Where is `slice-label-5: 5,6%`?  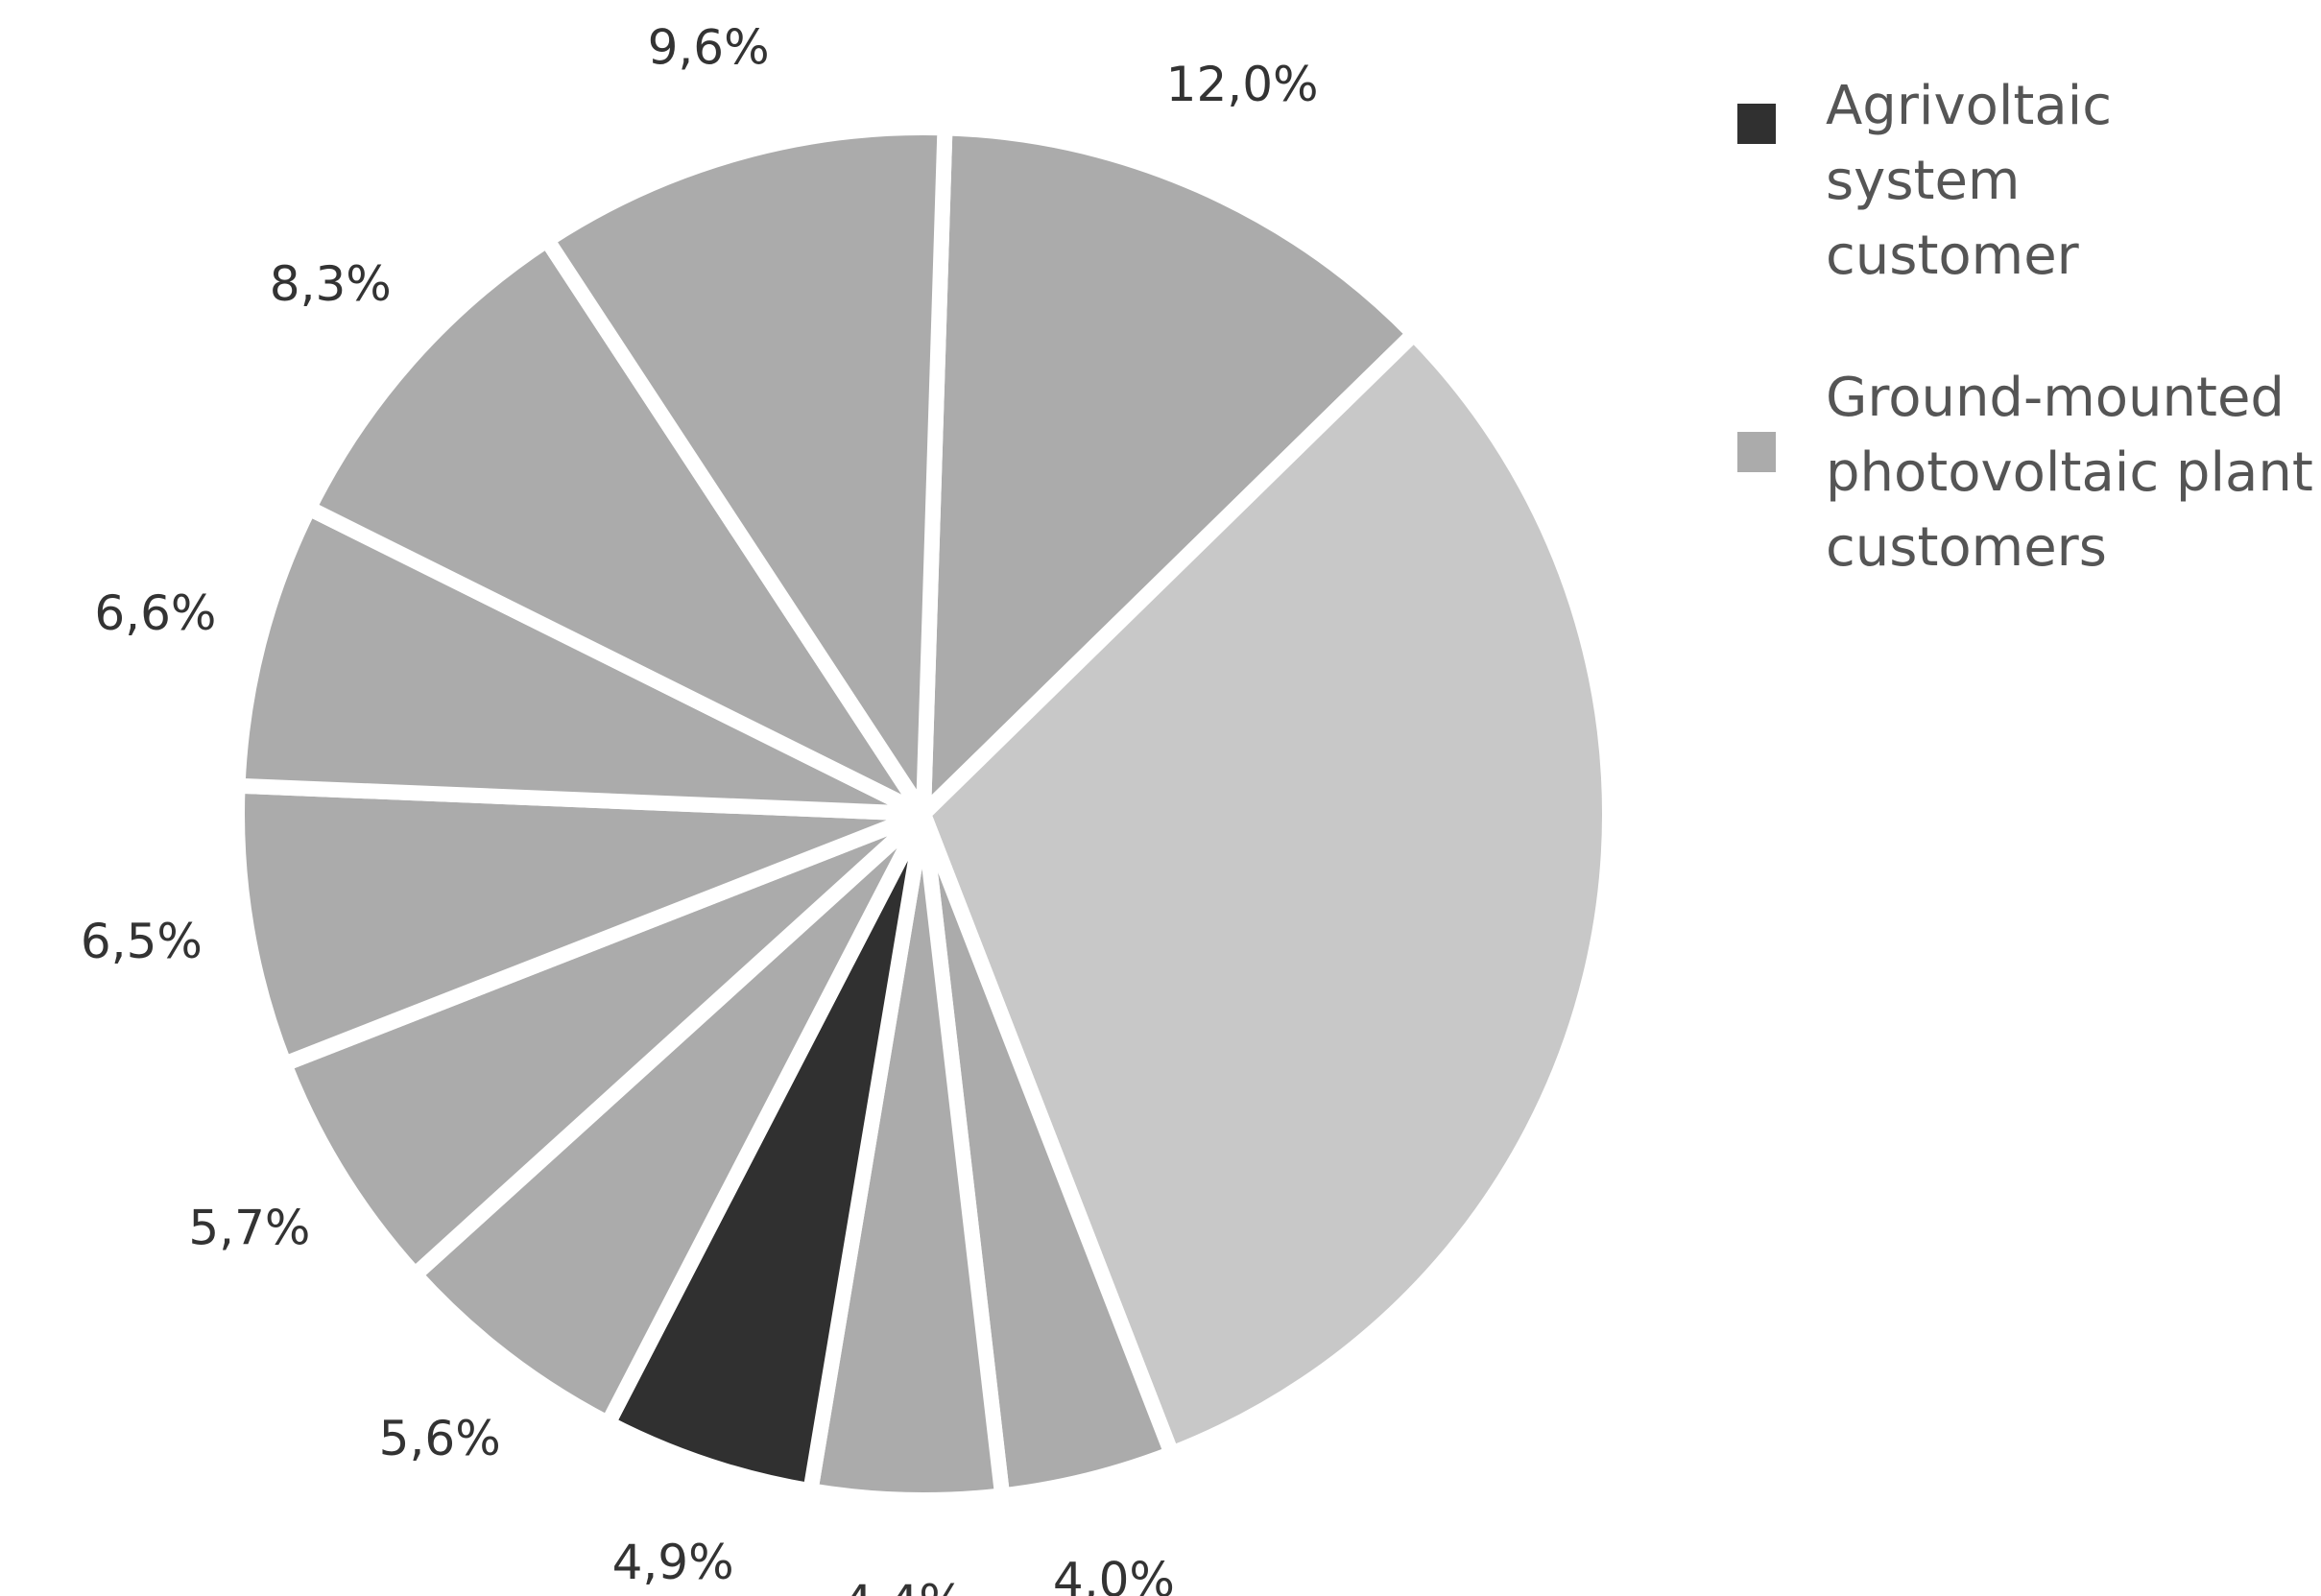
slice-label-5: 5,6% is located at coordinates (440, 1438).